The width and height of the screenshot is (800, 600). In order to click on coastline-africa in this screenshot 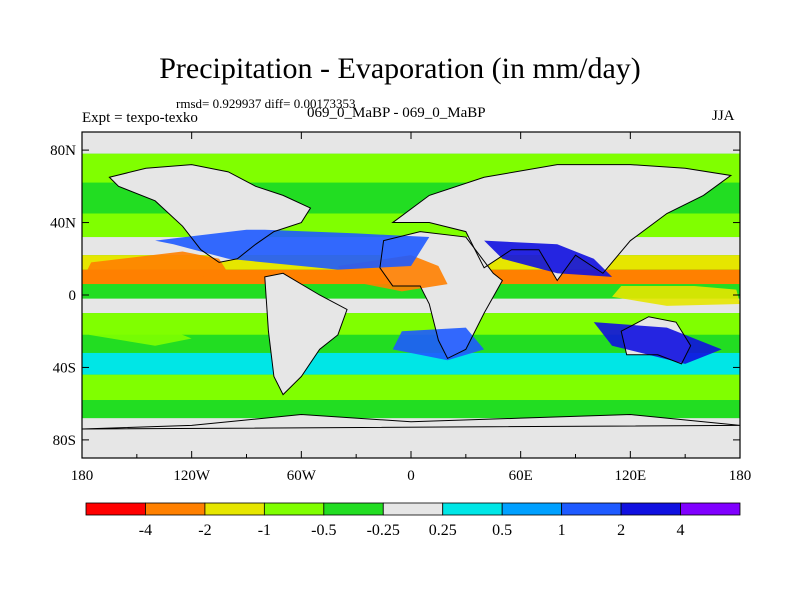, I will do `click(441, 295)`.